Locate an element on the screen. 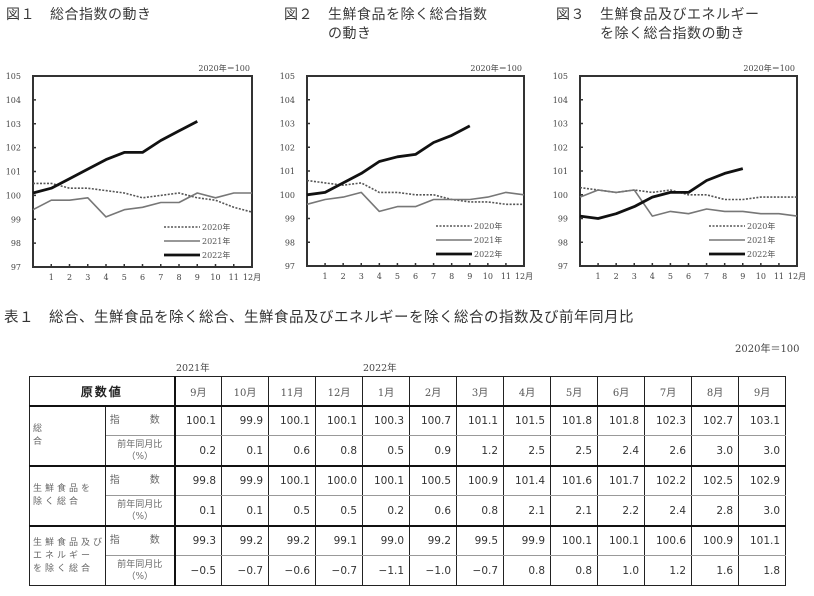  yoy-value-cell: 2.5 is located at coordinates (527, 451).